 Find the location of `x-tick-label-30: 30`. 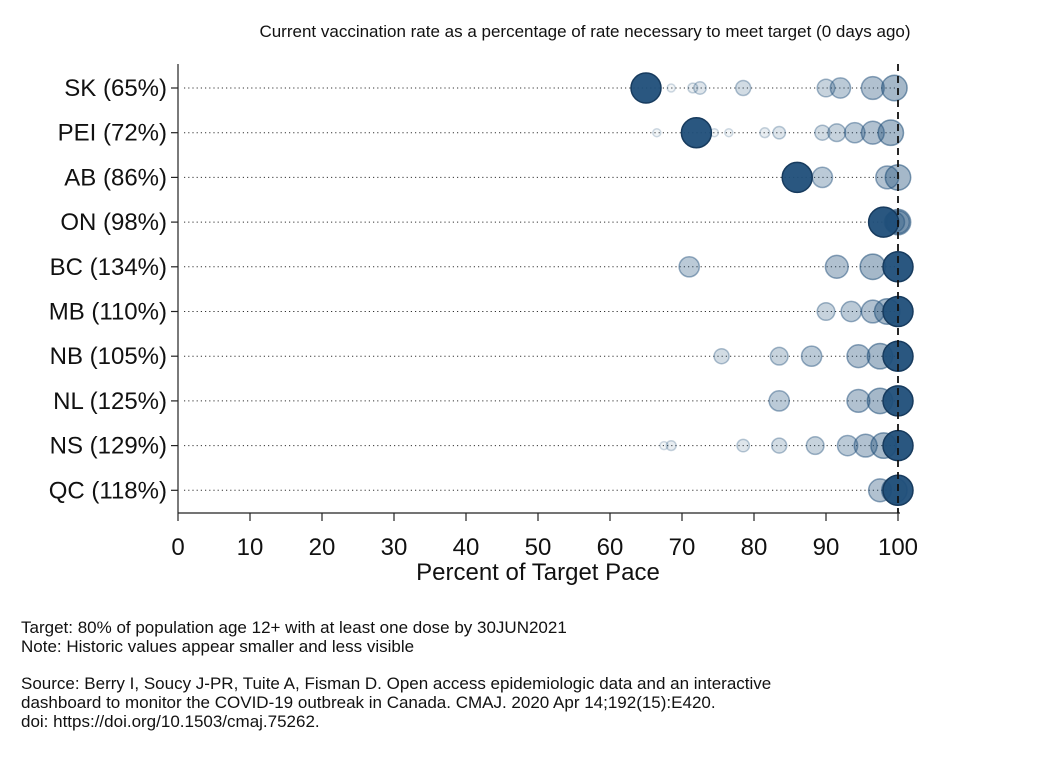

x-tick-label-30: 30 is located at coordinates (394, 547).